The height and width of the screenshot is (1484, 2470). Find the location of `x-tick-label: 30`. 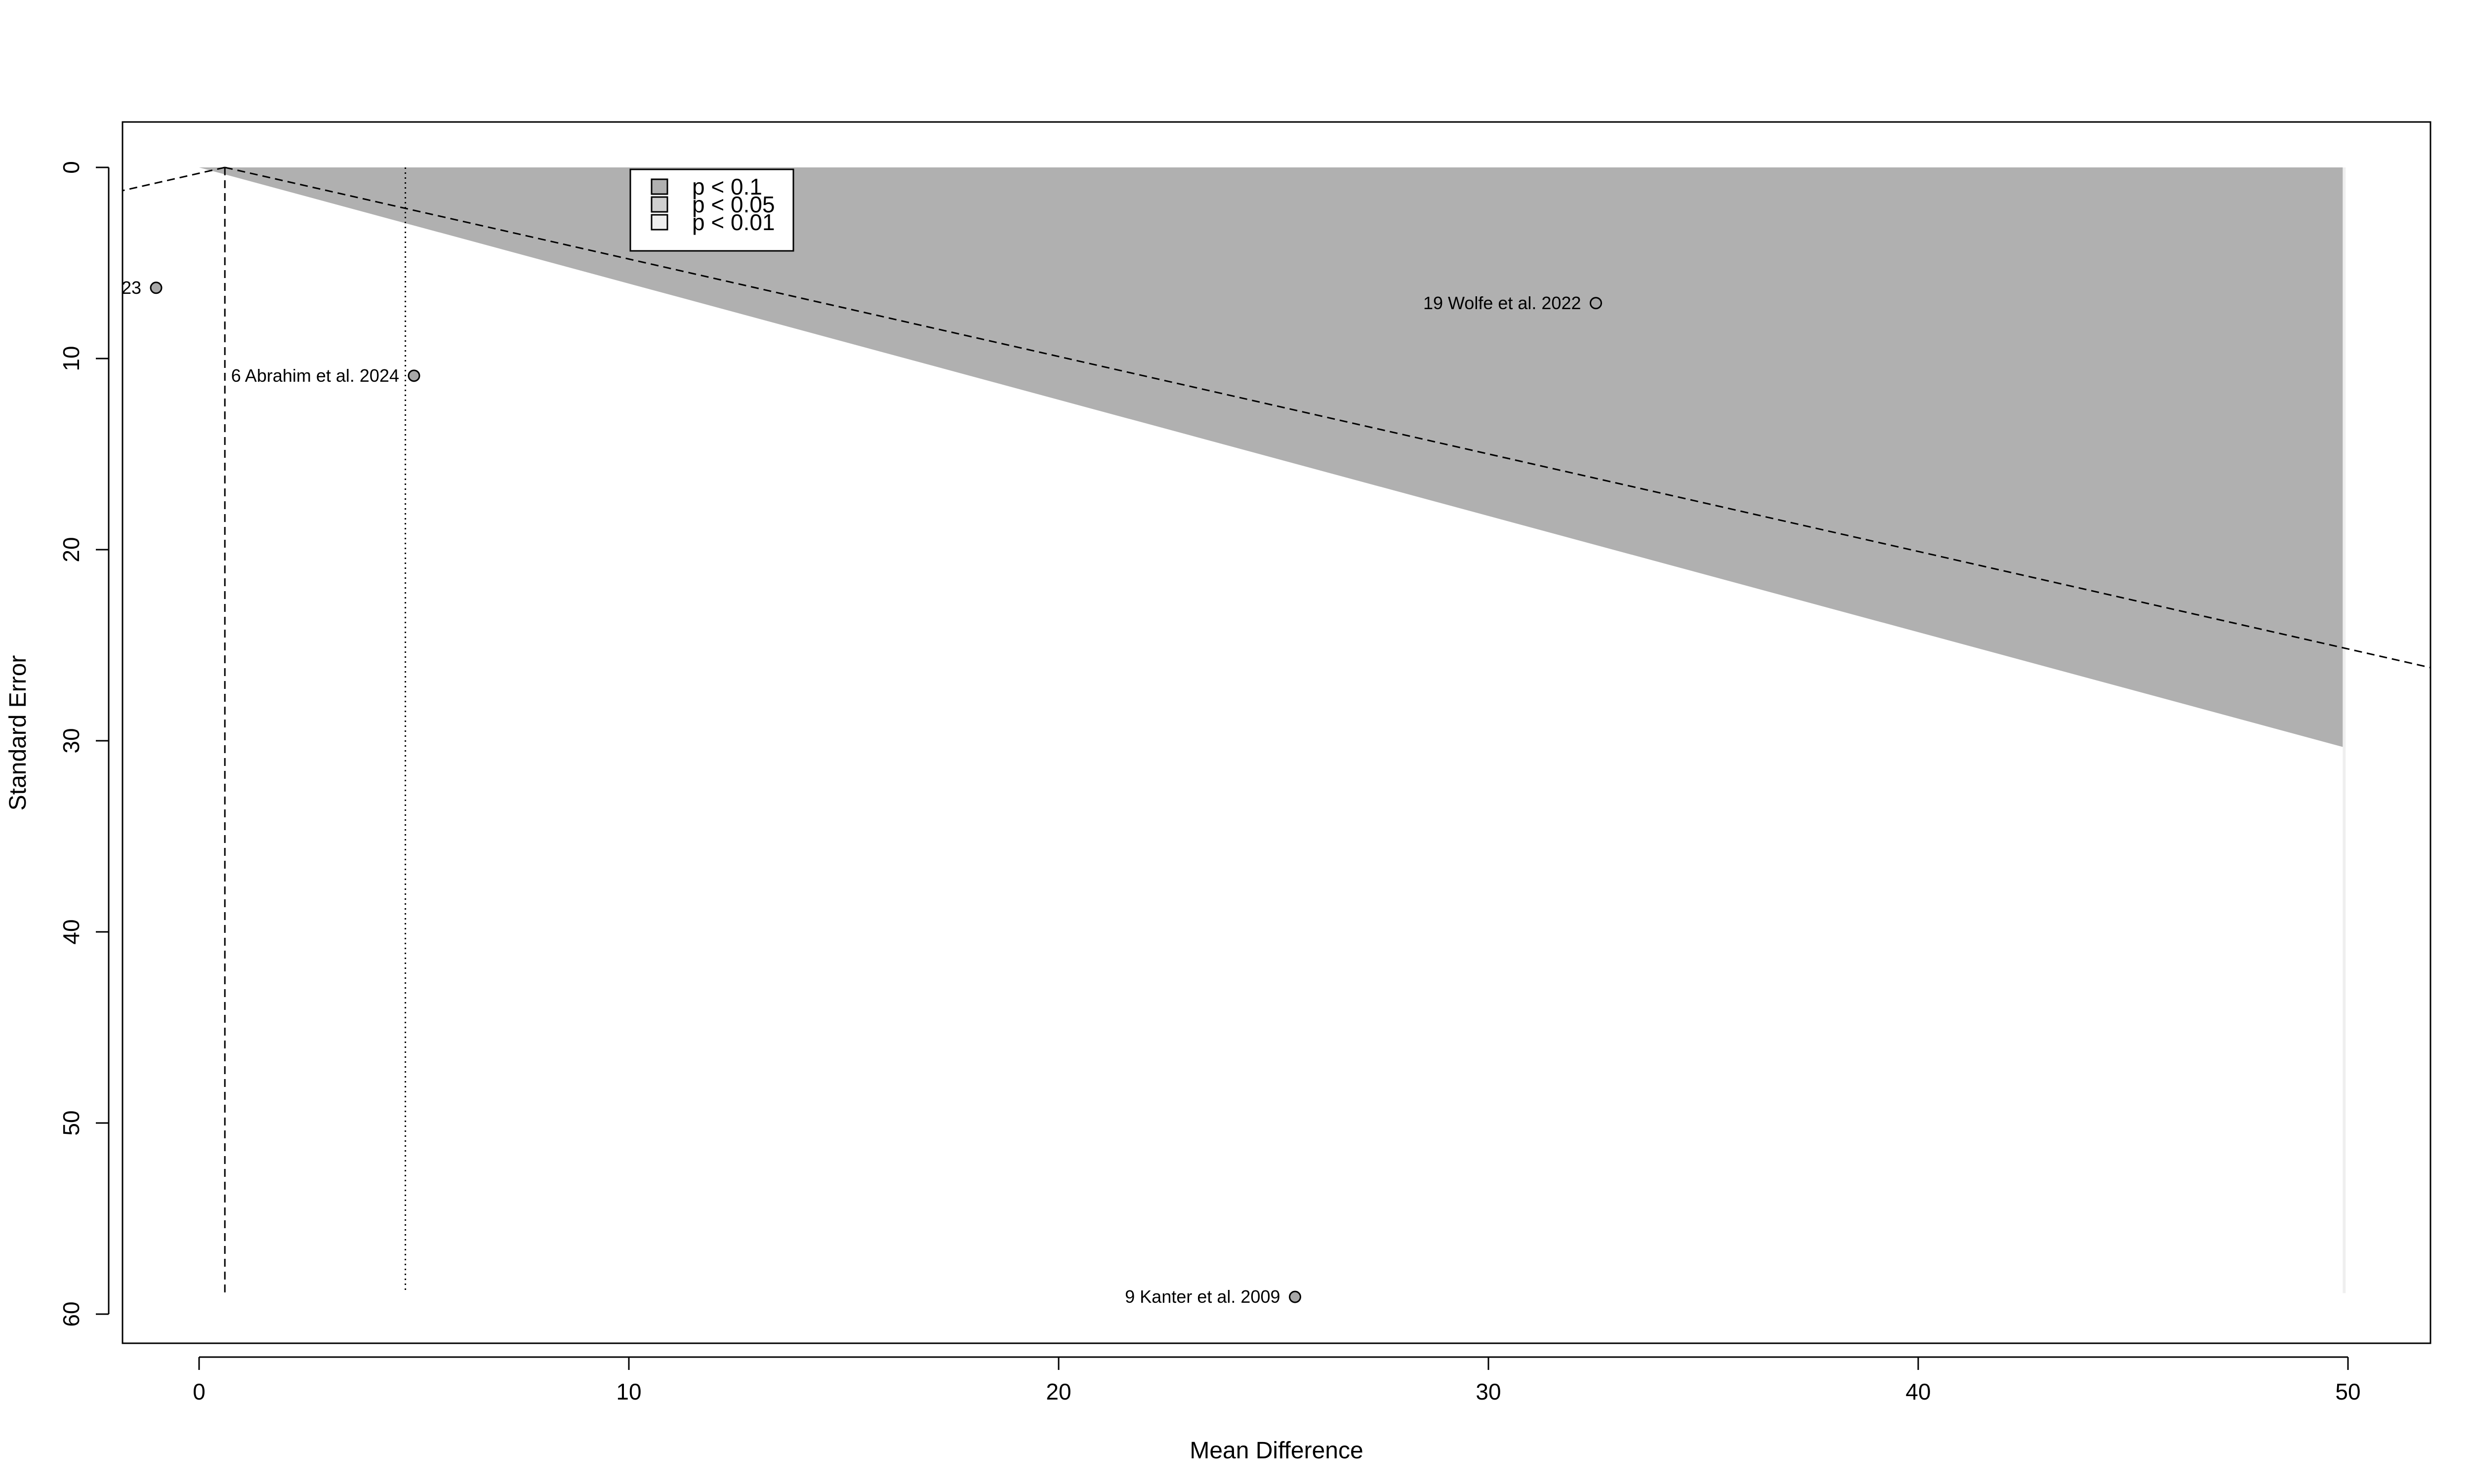

x-tick-label: 30 is located at coordinates (1488, 1392).